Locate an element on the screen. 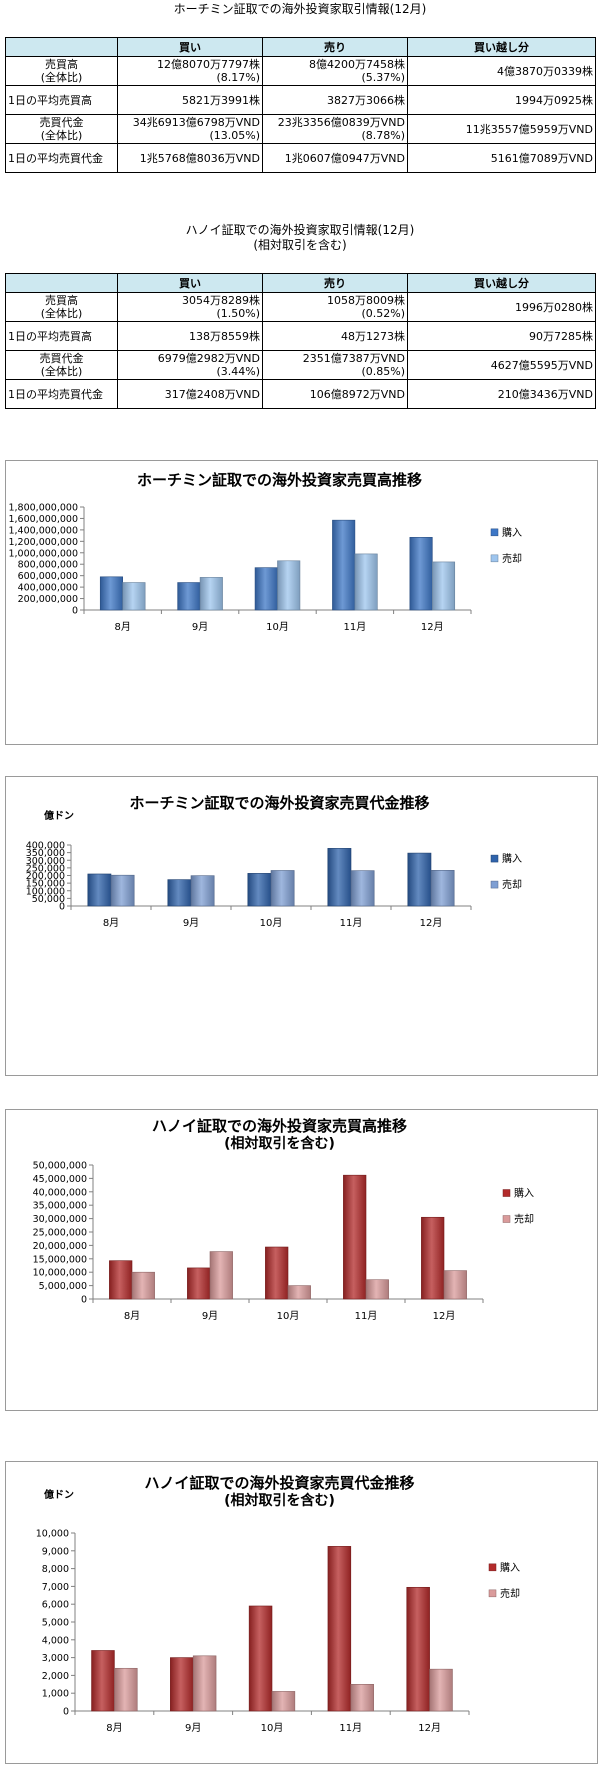 This screenshot has width=600, height=1768. table-row: 1日の平均売買高 138万8559株 48万1273株 90万7285株 is located at coordinates (300, 336).